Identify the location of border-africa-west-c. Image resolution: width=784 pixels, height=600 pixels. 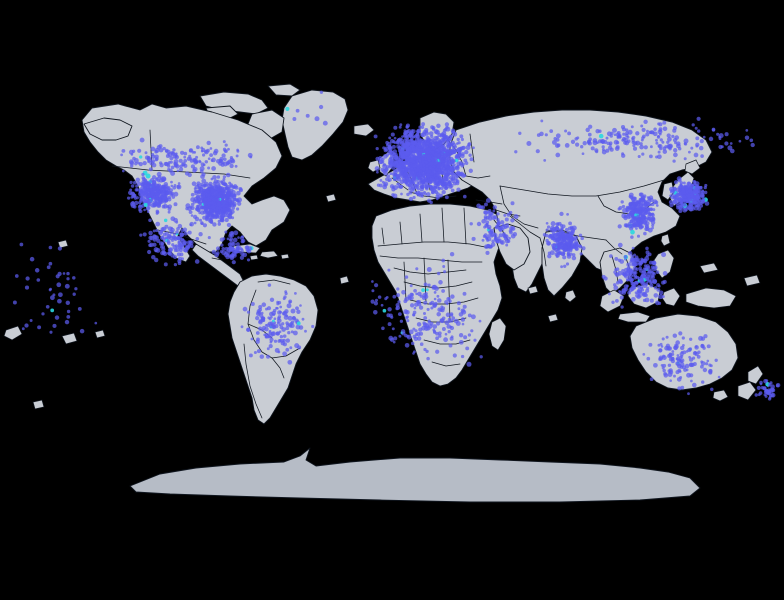
(421, 228).